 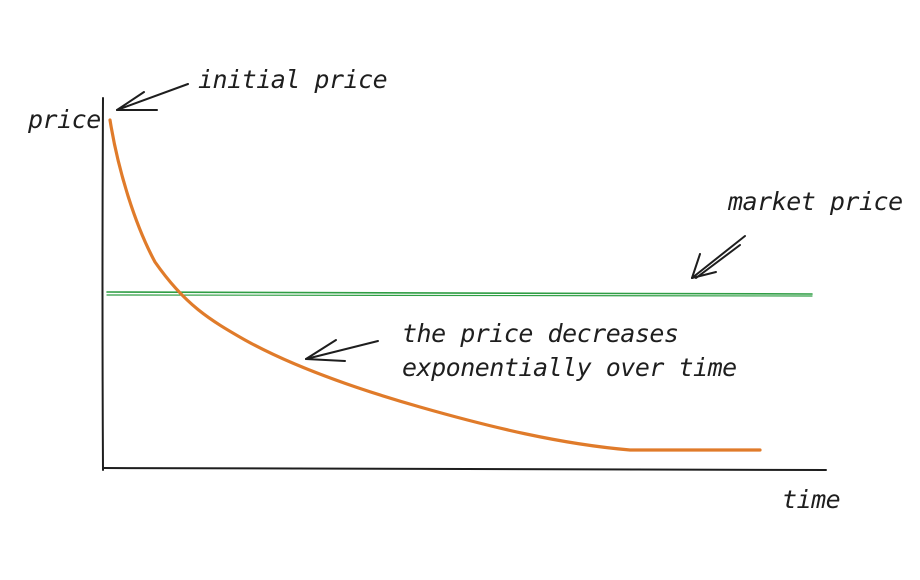 What do you see at coordinates (569, 367) in the screenshot?
I see `decrease-label-line2: exponentially over time` at bounding box center [569, 367].